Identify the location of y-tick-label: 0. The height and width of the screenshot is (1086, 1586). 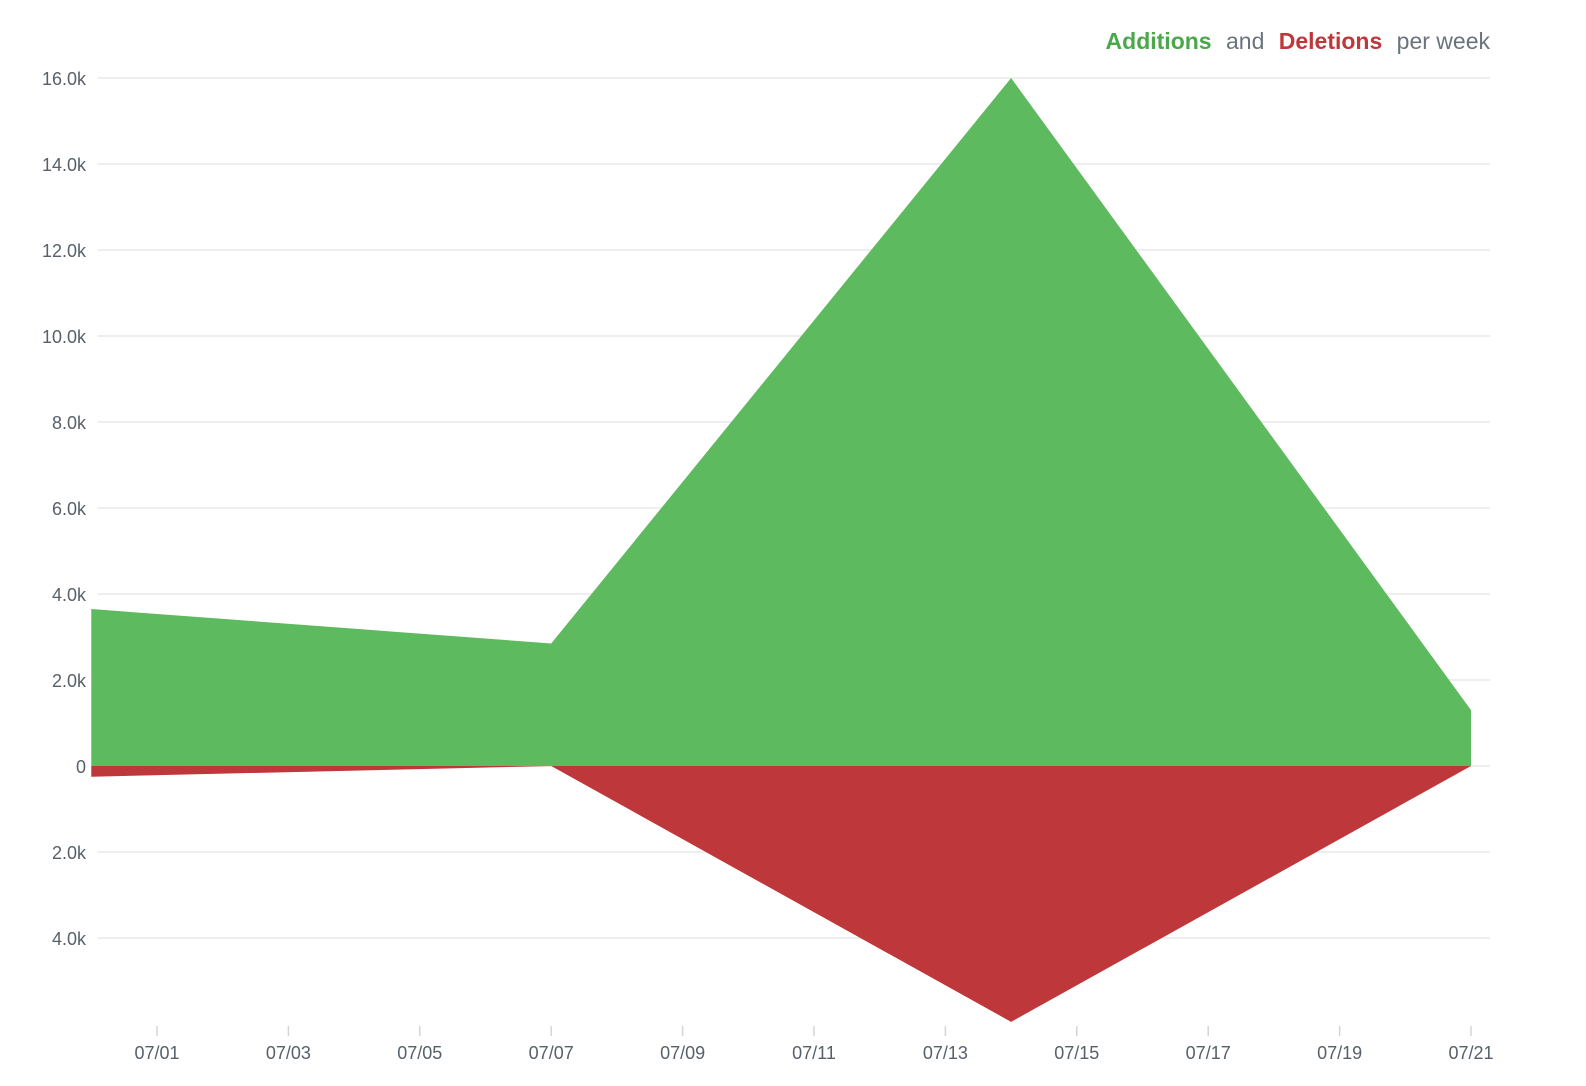
(81, 767).